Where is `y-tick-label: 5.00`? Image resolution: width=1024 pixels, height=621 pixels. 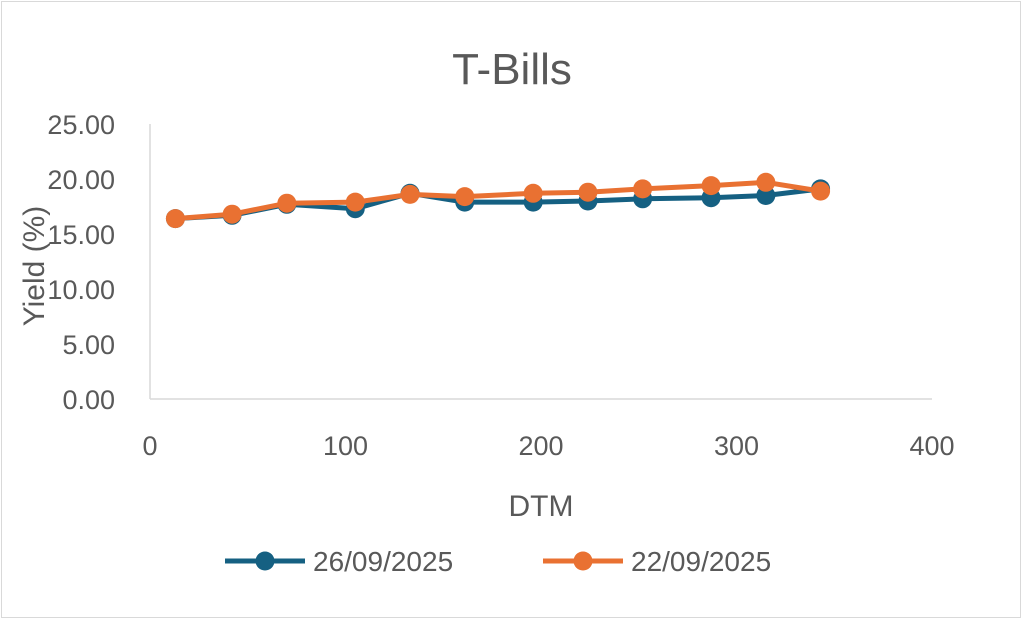
y-tick-label: 5.00 is located at coordinates (88, 345).